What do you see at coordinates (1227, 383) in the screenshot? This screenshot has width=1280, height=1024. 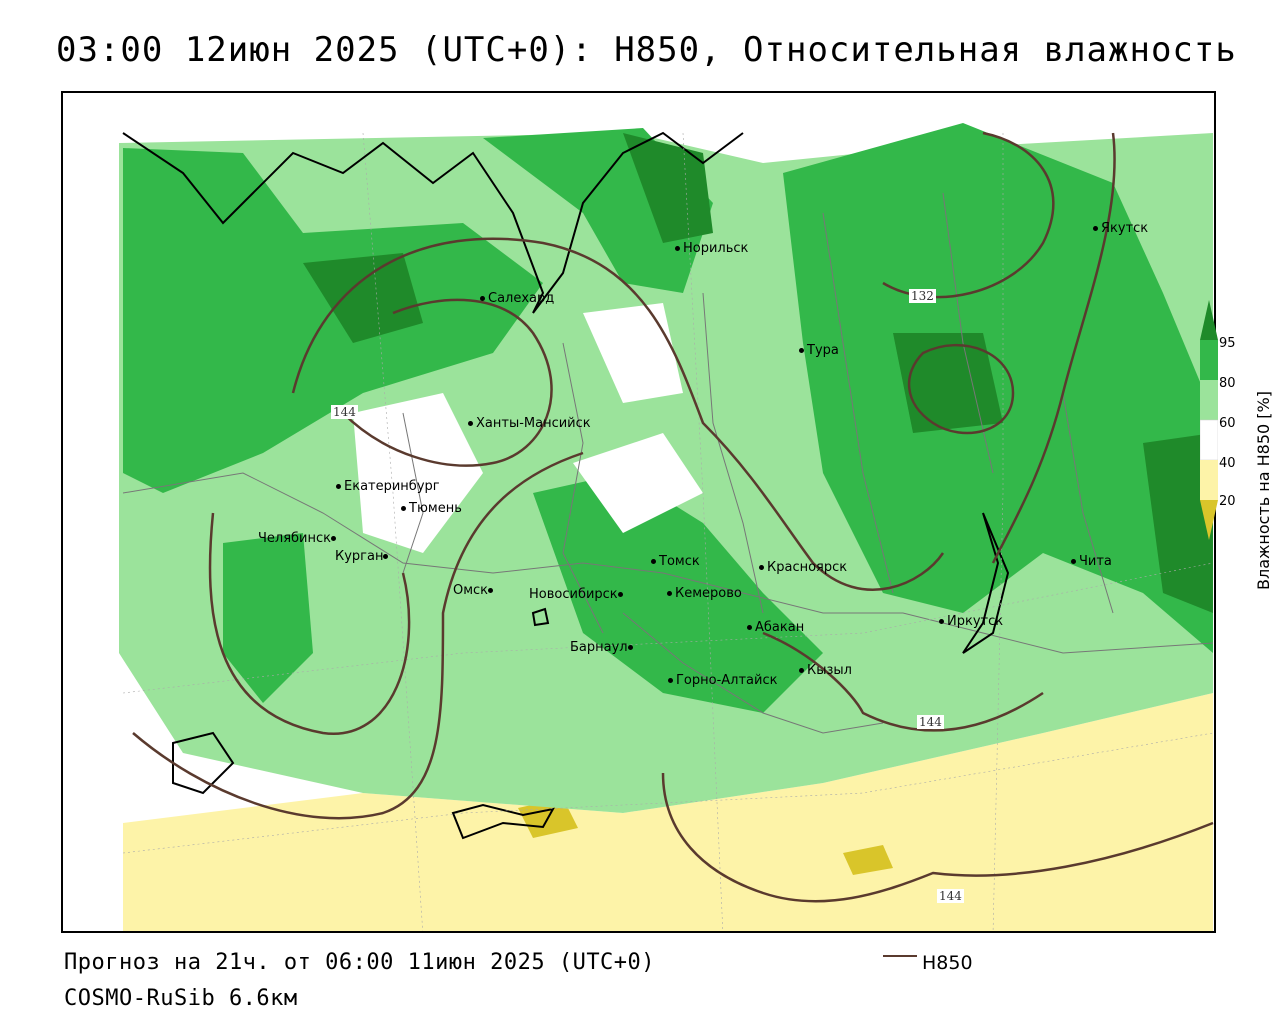 I see `colorbar-tick: 80` at bounding box center [1227, 383].